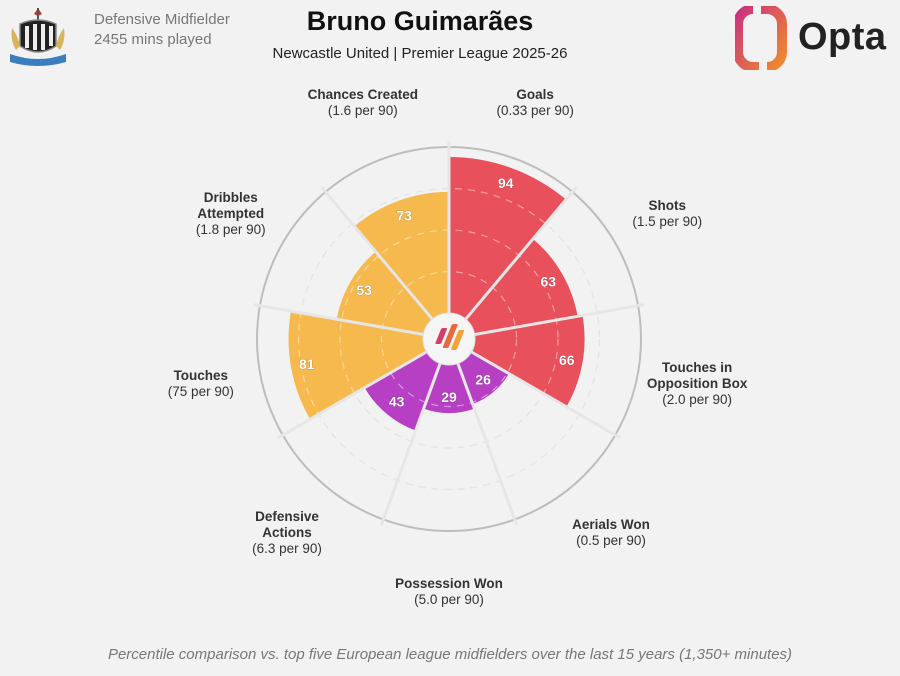 This screenshot has height=676, width=900. Describe the element at coordinates (231, 213) in the screenshot. I see `category-label: Dribbles Attempted (1.8 per 90)` at that location.